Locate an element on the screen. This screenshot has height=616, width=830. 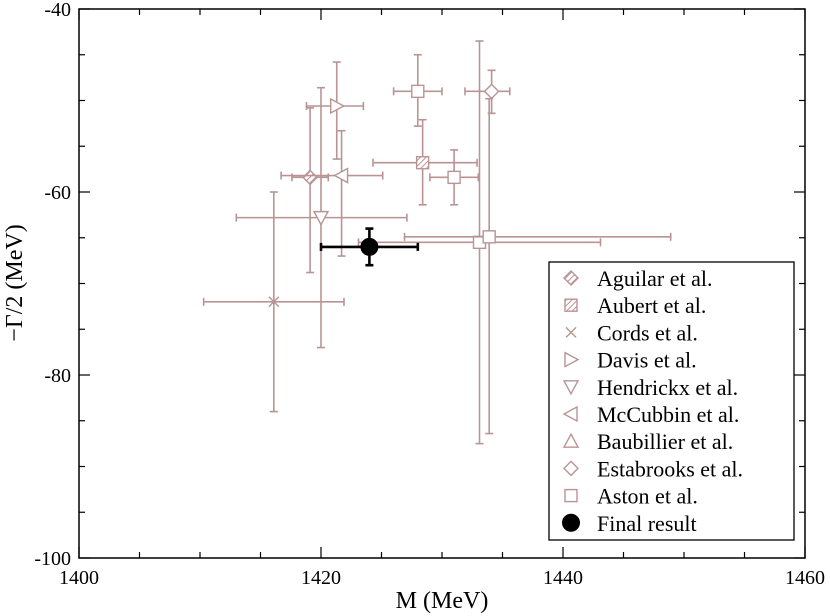
marker-aubert-et-al is located at coordinates (422, 163).